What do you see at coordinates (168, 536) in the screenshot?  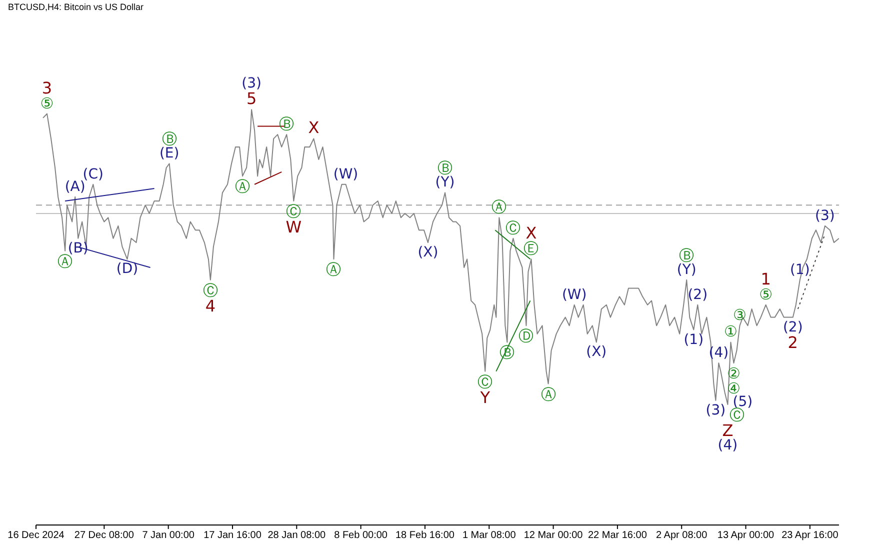 I see `x-tick-label: 7 Jan 00:00` at bounding box center [168, 536].